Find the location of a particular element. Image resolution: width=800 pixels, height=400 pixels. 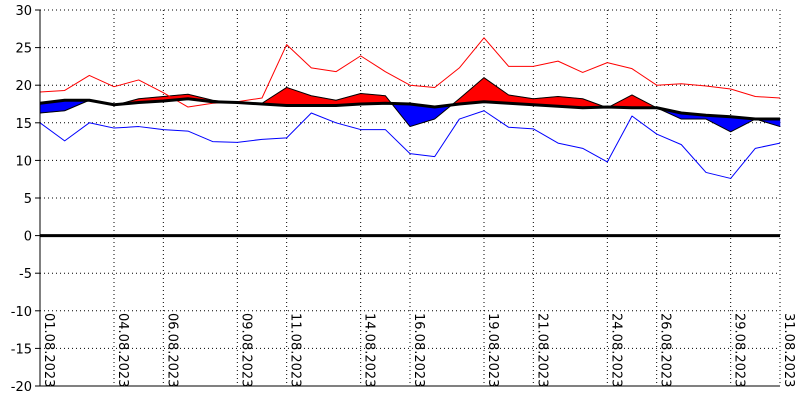

y-tick-label: 10 is located at coordinates (23, 161).